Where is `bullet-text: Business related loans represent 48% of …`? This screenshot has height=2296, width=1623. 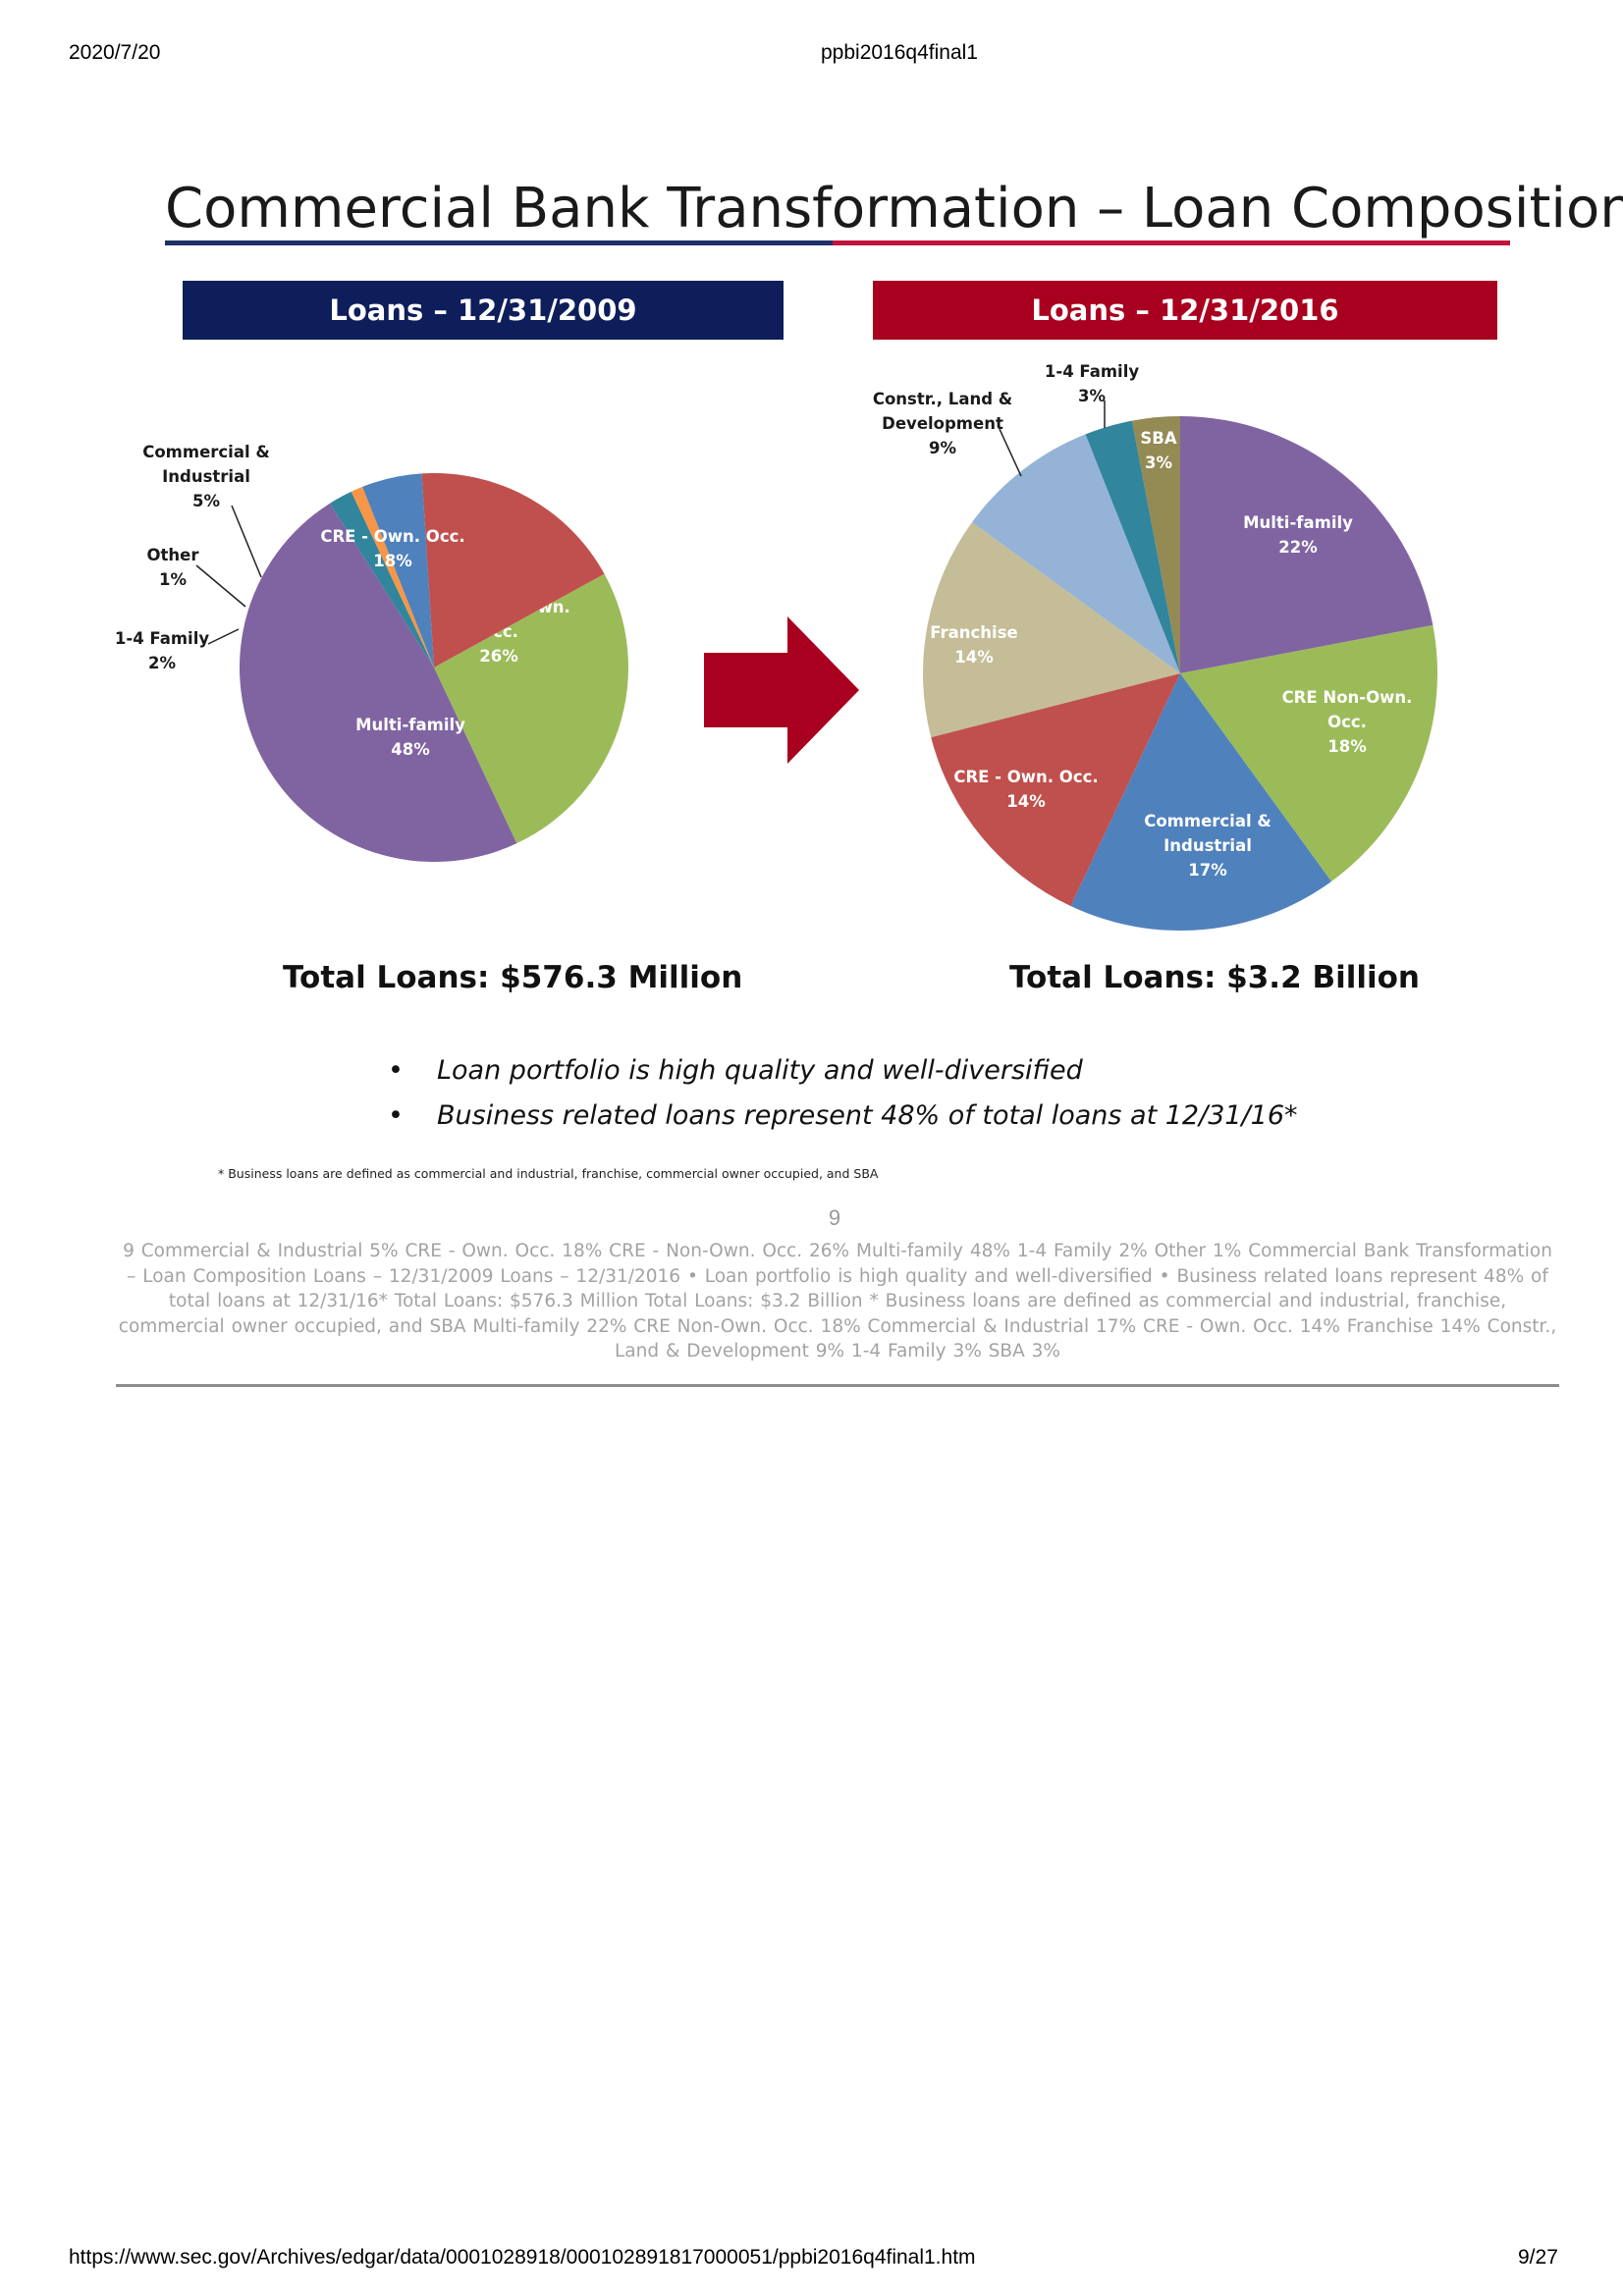 bullet-text: Business related loans represent 48% of … is located at coordinates (867, 1115).